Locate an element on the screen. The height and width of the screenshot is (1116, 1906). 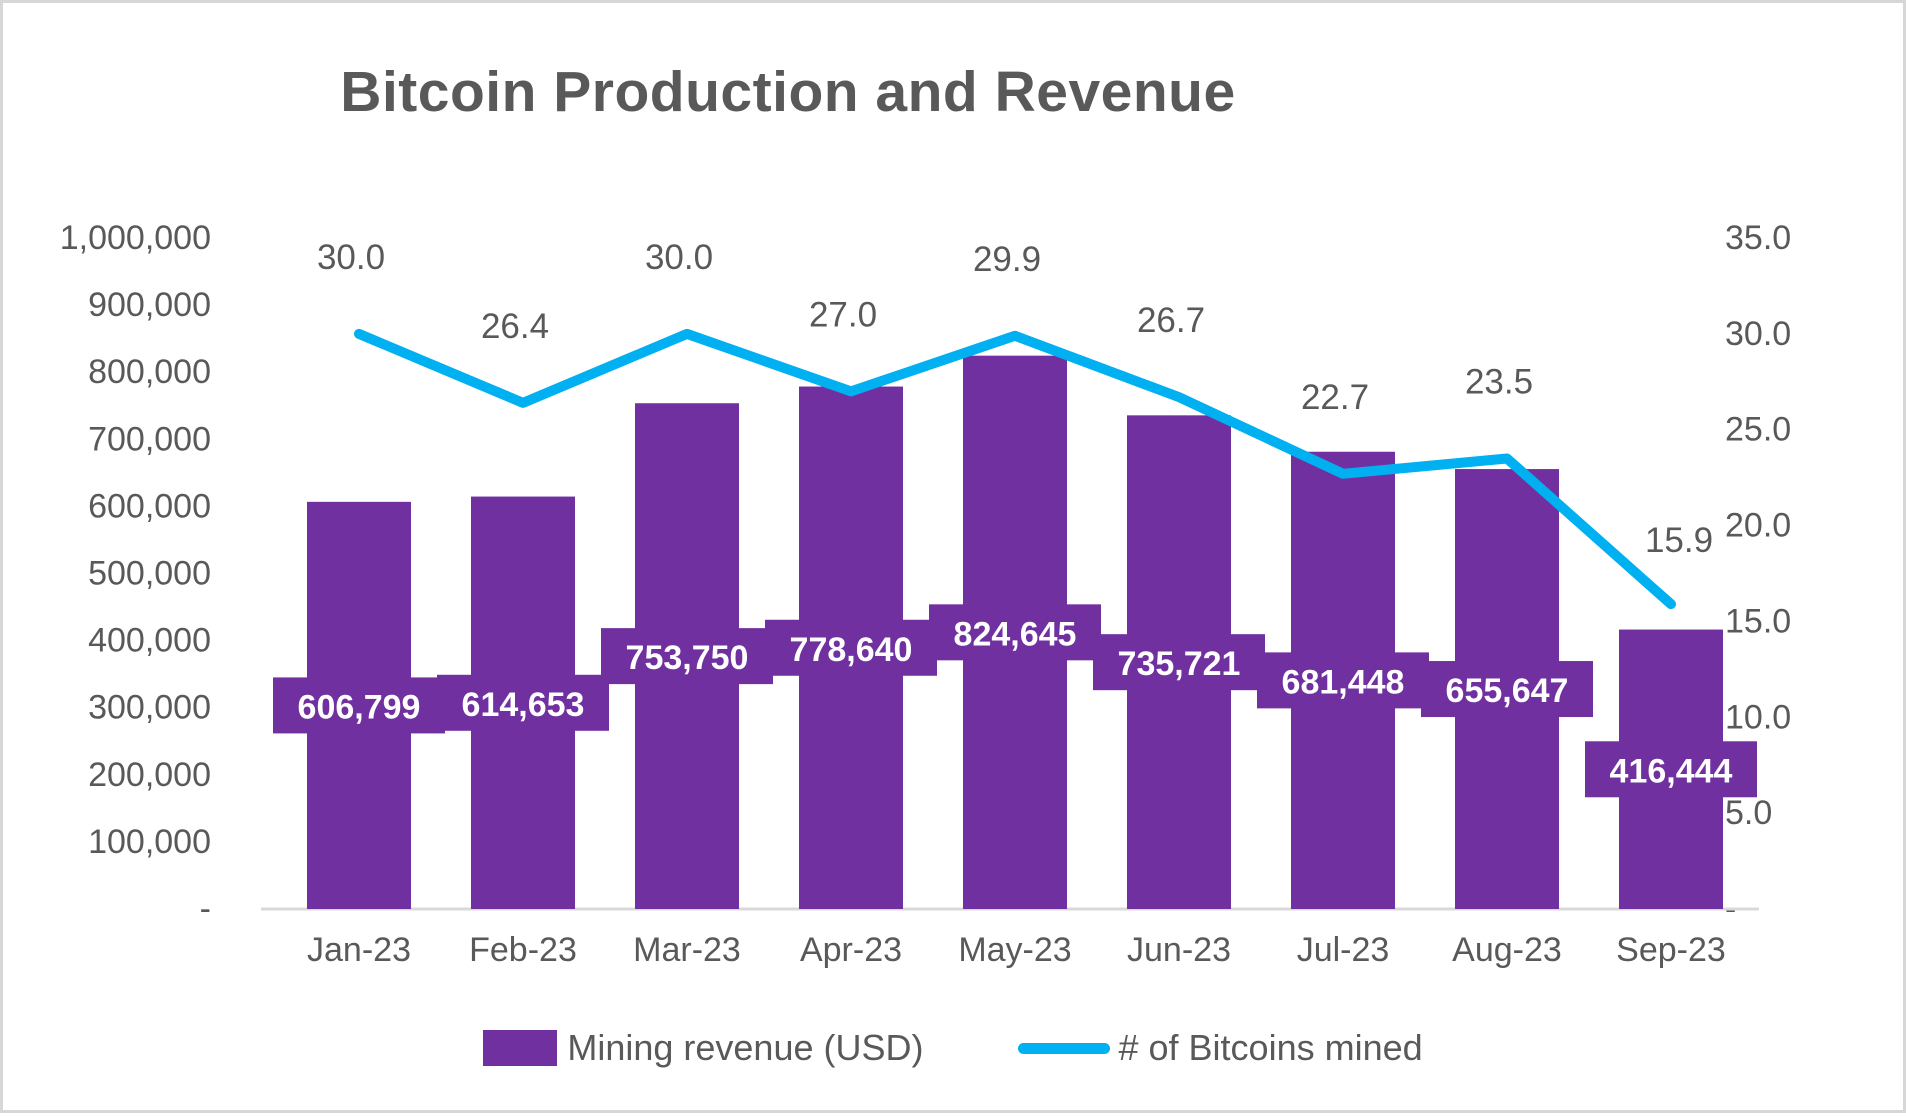
line-value-label: 27.0 is located at coordinates (843, 314).